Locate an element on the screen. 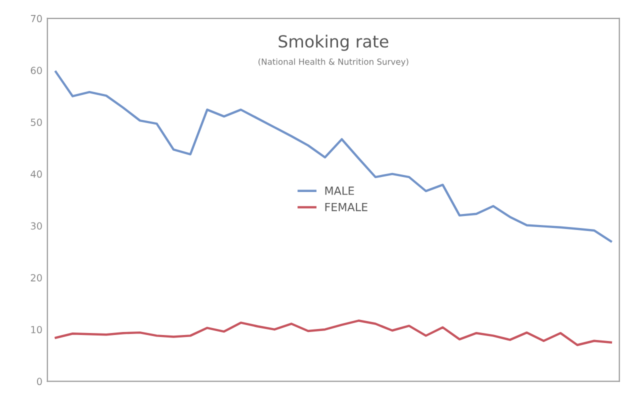  line-series is located at coordinates (333, 333).